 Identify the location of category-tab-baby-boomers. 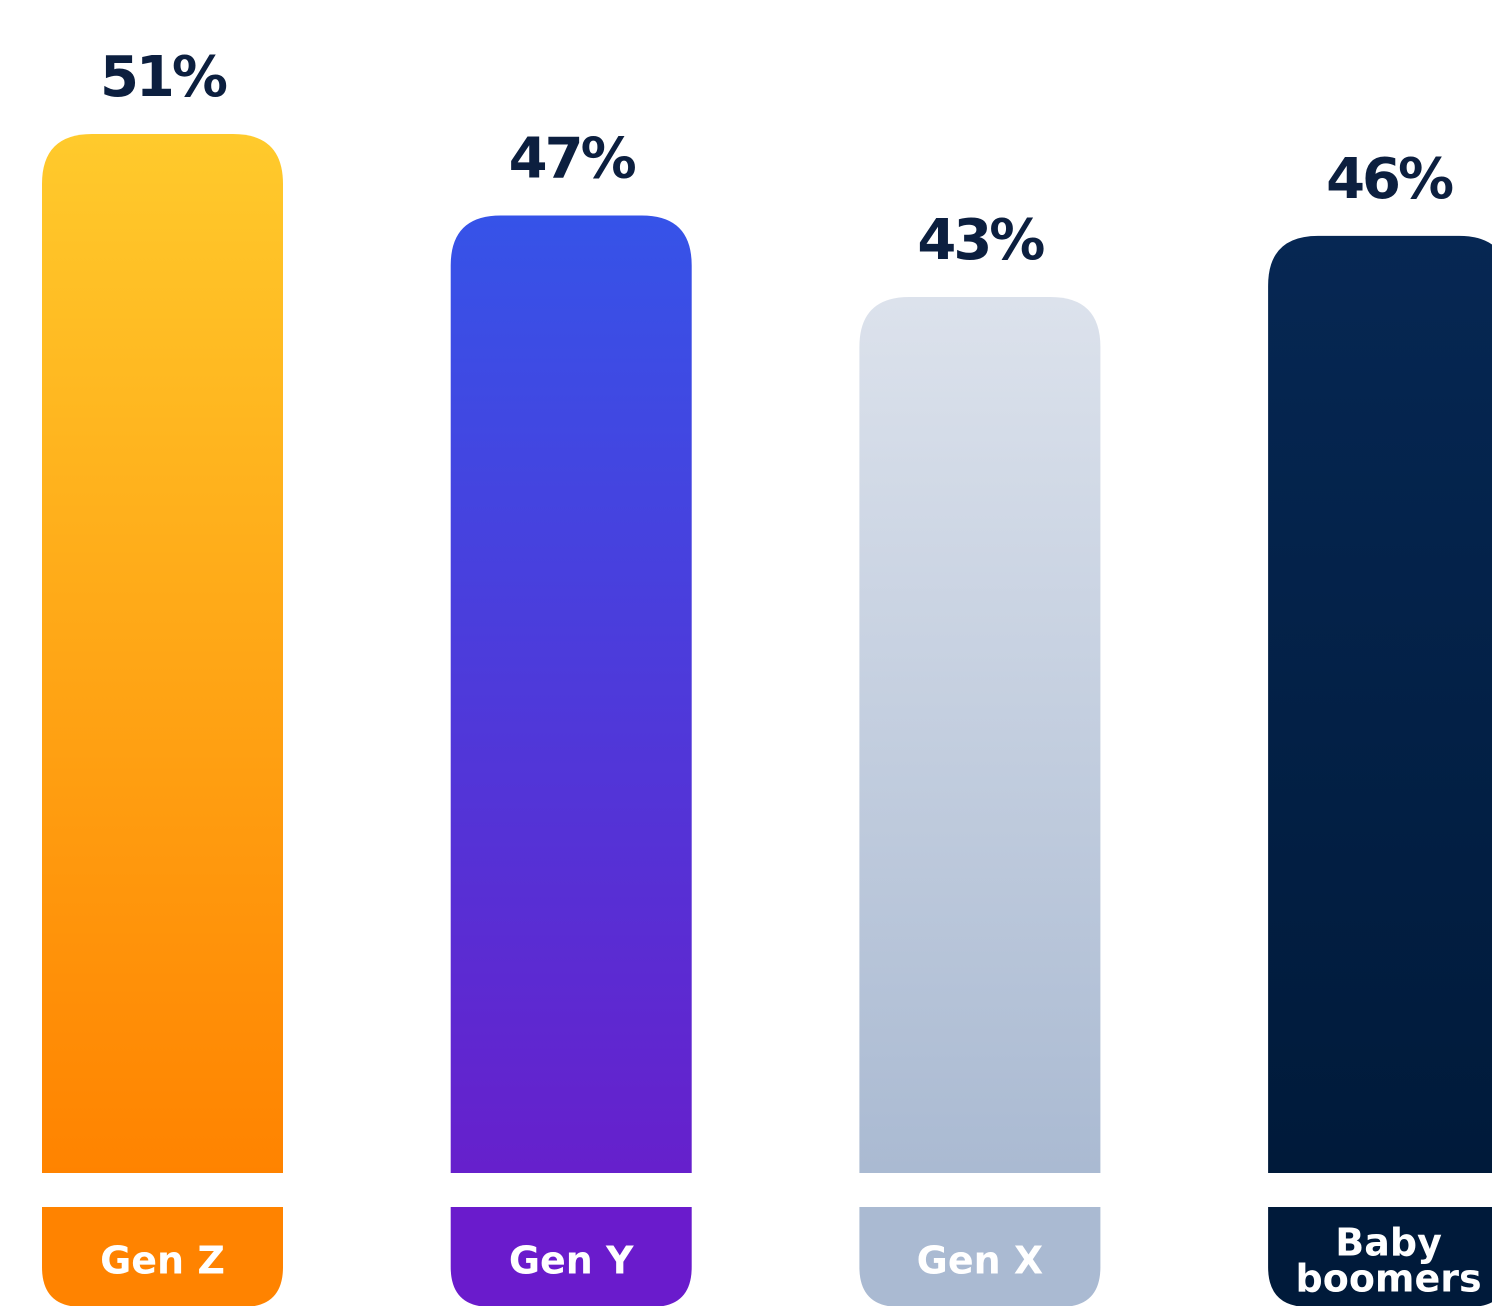
(1380, 1256).